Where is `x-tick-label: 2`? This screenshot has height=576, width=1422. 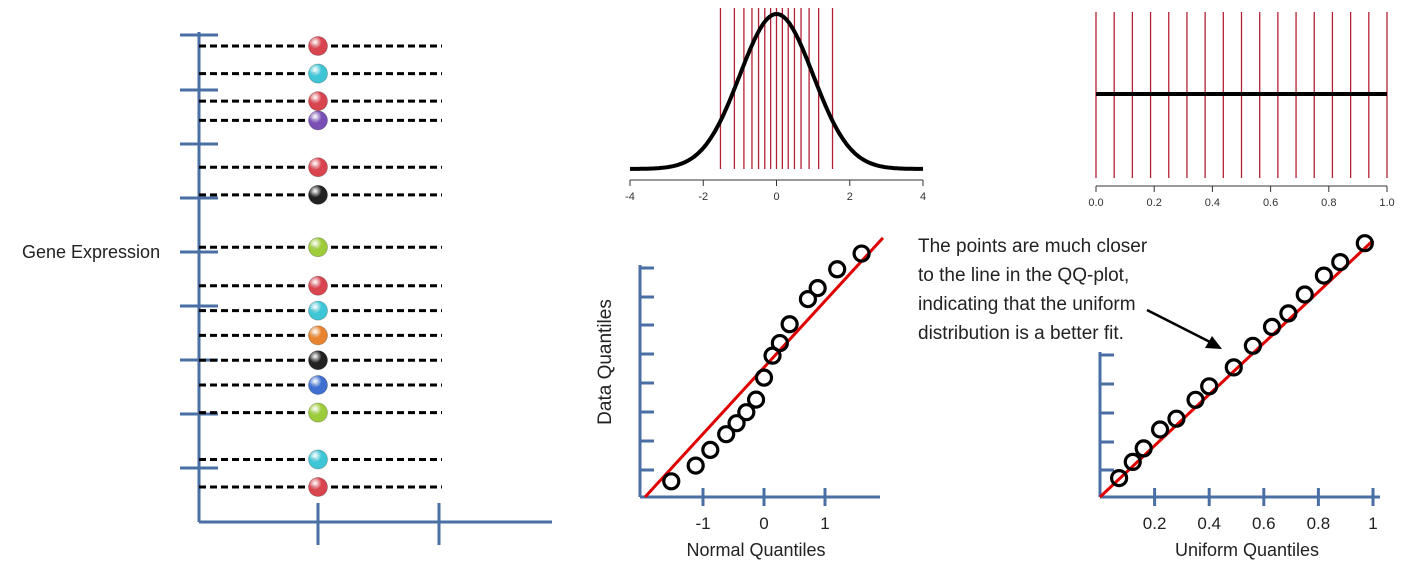 x-tick-label: 2 is located at coordinates (850, 197).